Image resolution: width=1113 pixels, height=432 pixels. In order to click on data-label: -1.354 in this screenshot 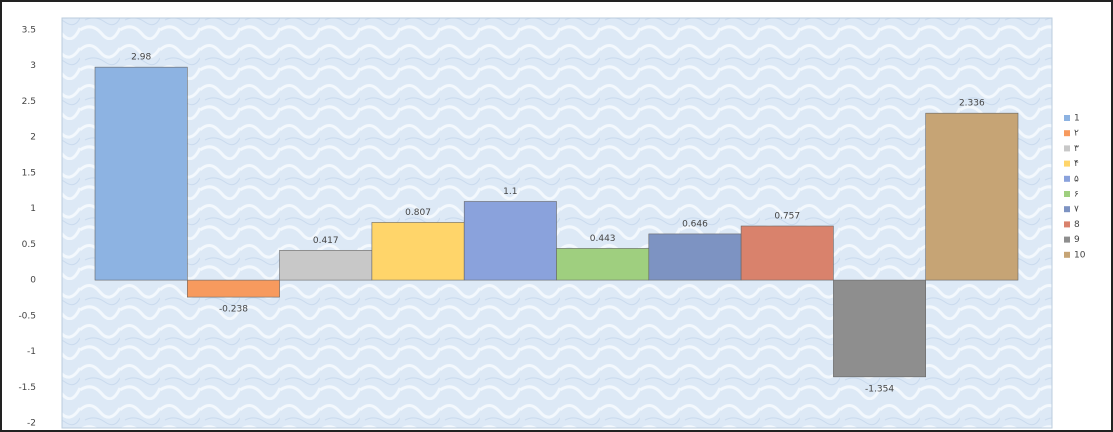, I will do `click(879, 389)`.